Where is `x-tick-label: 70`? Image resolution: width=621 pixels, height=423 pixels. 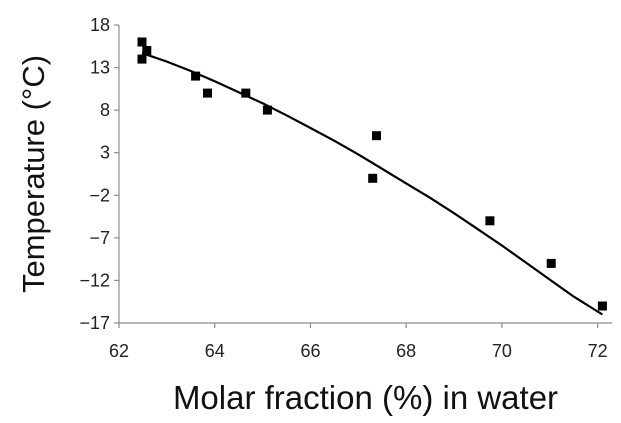 x-tick-label: 70 is located at coordinates (502, 351).